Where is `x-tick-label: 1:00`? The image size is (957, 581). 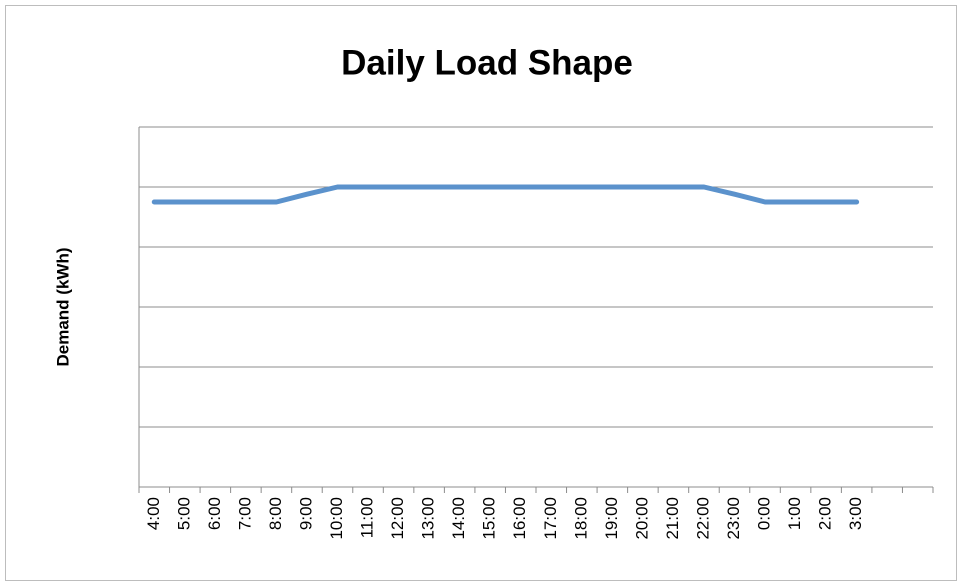
x-tick-label: 1:00 is located at coordinates (794, 513).